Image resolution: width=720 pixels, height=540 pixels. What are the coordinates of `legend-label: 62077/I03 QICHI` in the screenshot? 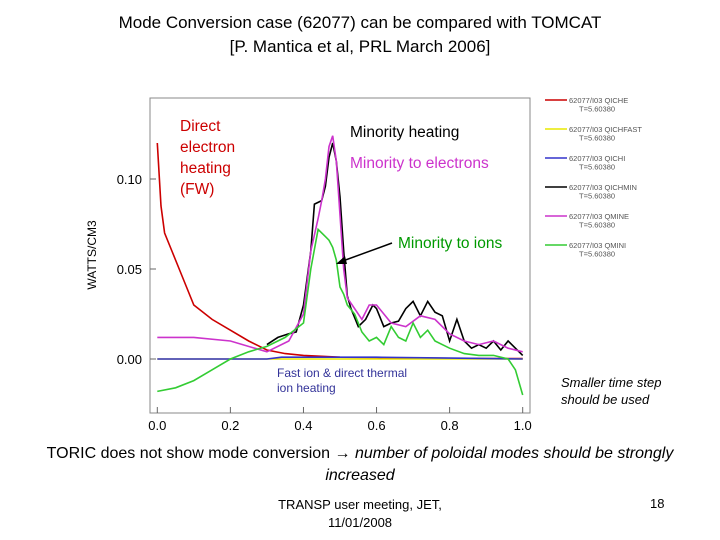 It's located at (597, 158).